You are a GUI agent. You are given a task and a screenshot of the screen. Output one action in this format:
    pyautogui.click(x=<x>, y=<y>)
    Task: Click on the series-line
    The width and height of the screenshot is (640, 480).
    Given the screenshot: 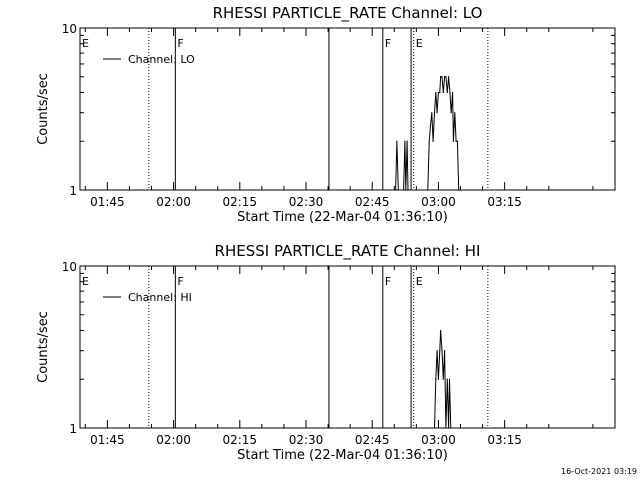 What is the action you would take?
    pyautogui.click(x=443, y=379)
    